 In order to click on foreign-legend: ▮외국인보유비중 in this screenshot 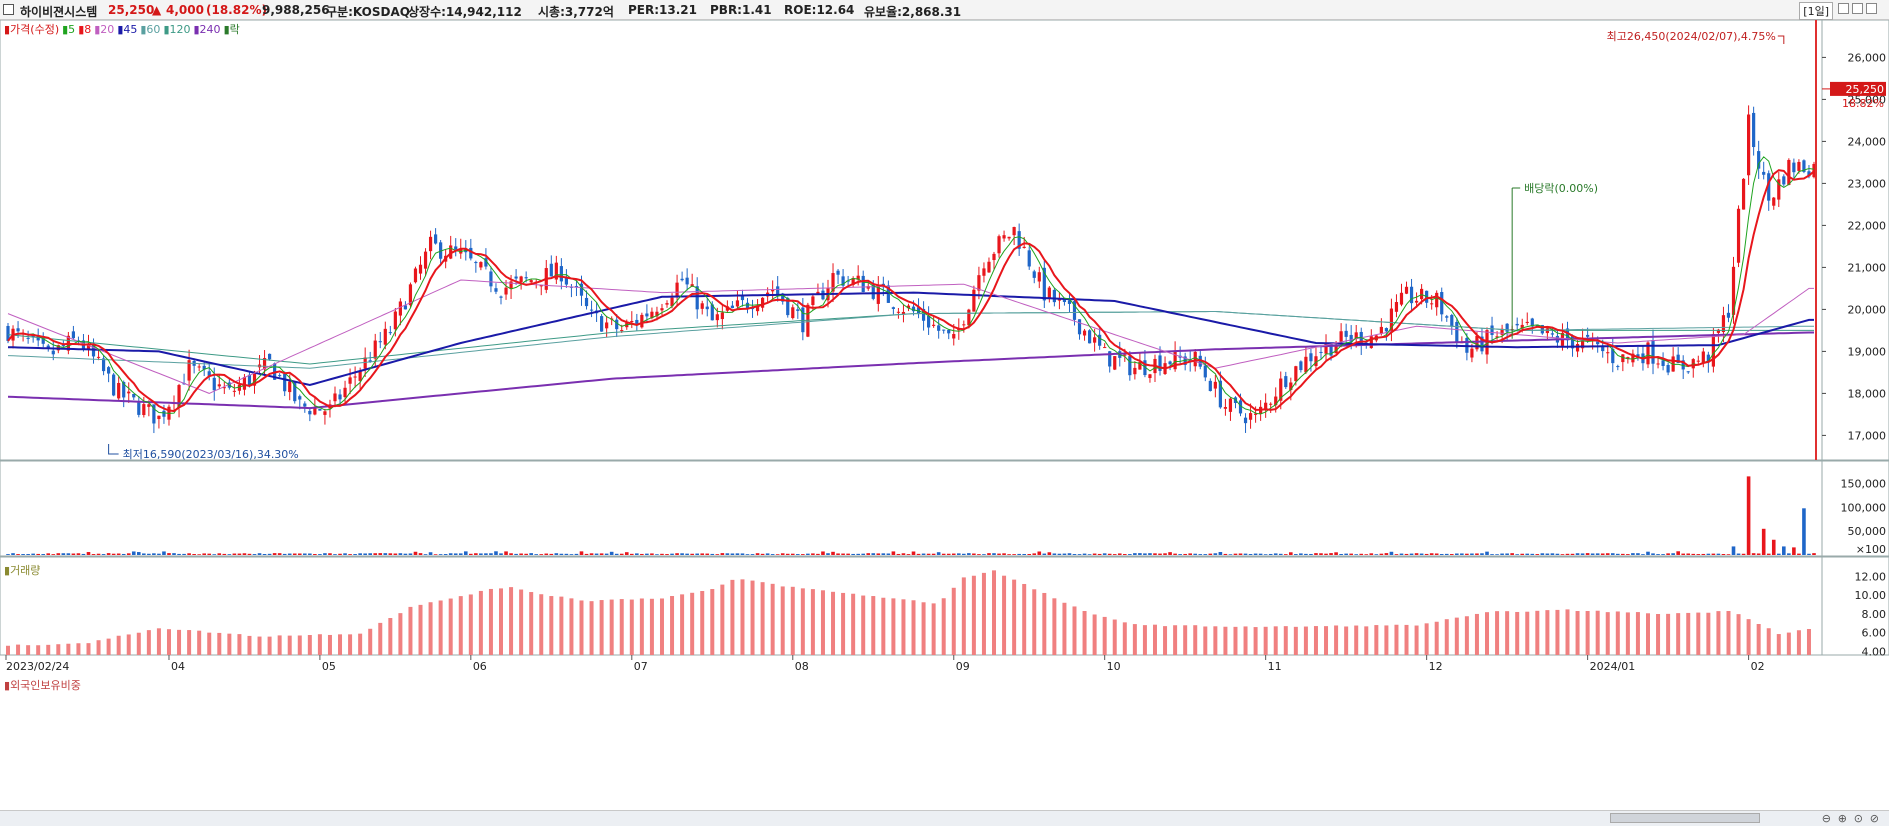, I will do `click(42, 685)`.